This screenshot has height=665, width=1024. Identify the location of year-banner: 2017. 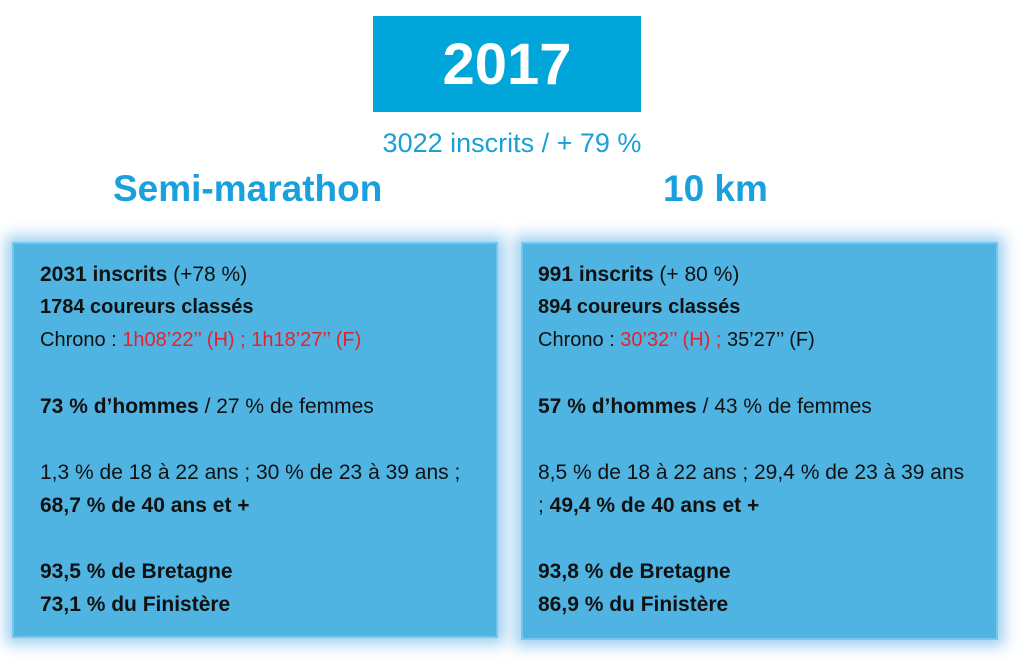
(507, 64).